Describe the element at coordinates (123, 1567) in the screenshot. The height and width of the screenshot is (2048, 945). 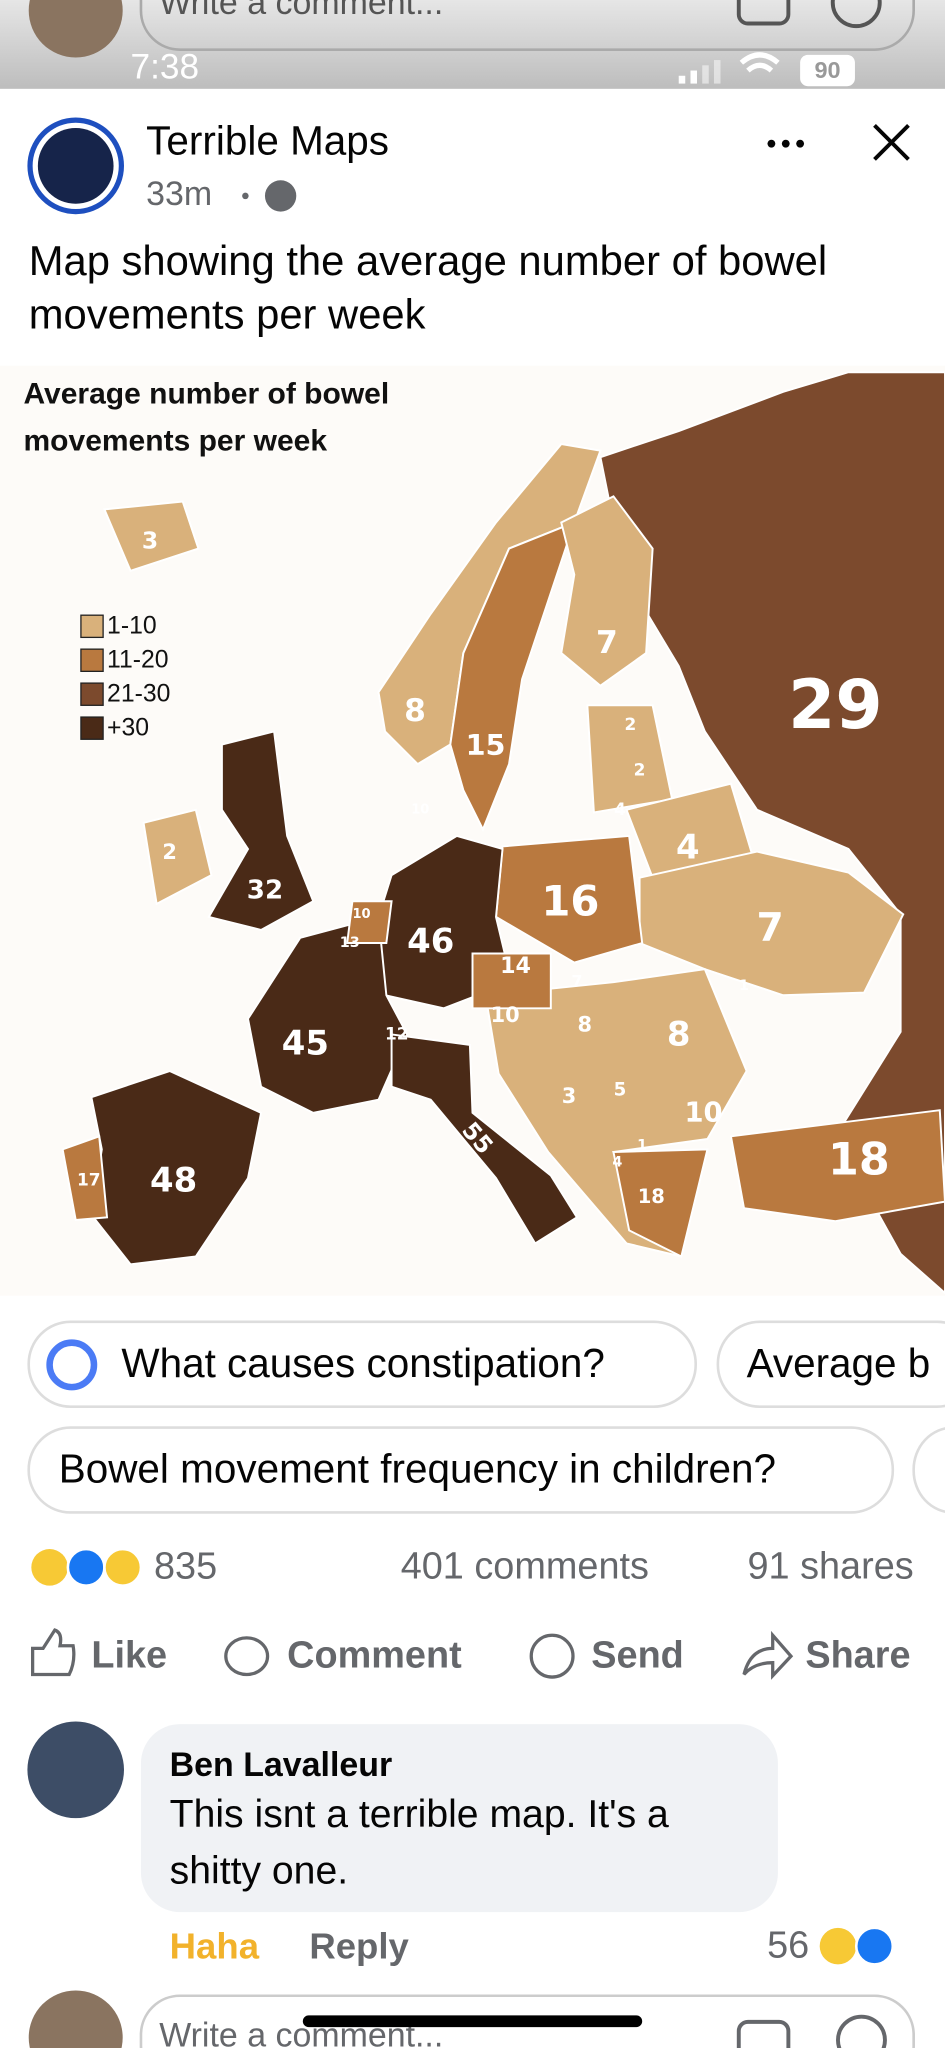
I see `wow-reaction` at that location.